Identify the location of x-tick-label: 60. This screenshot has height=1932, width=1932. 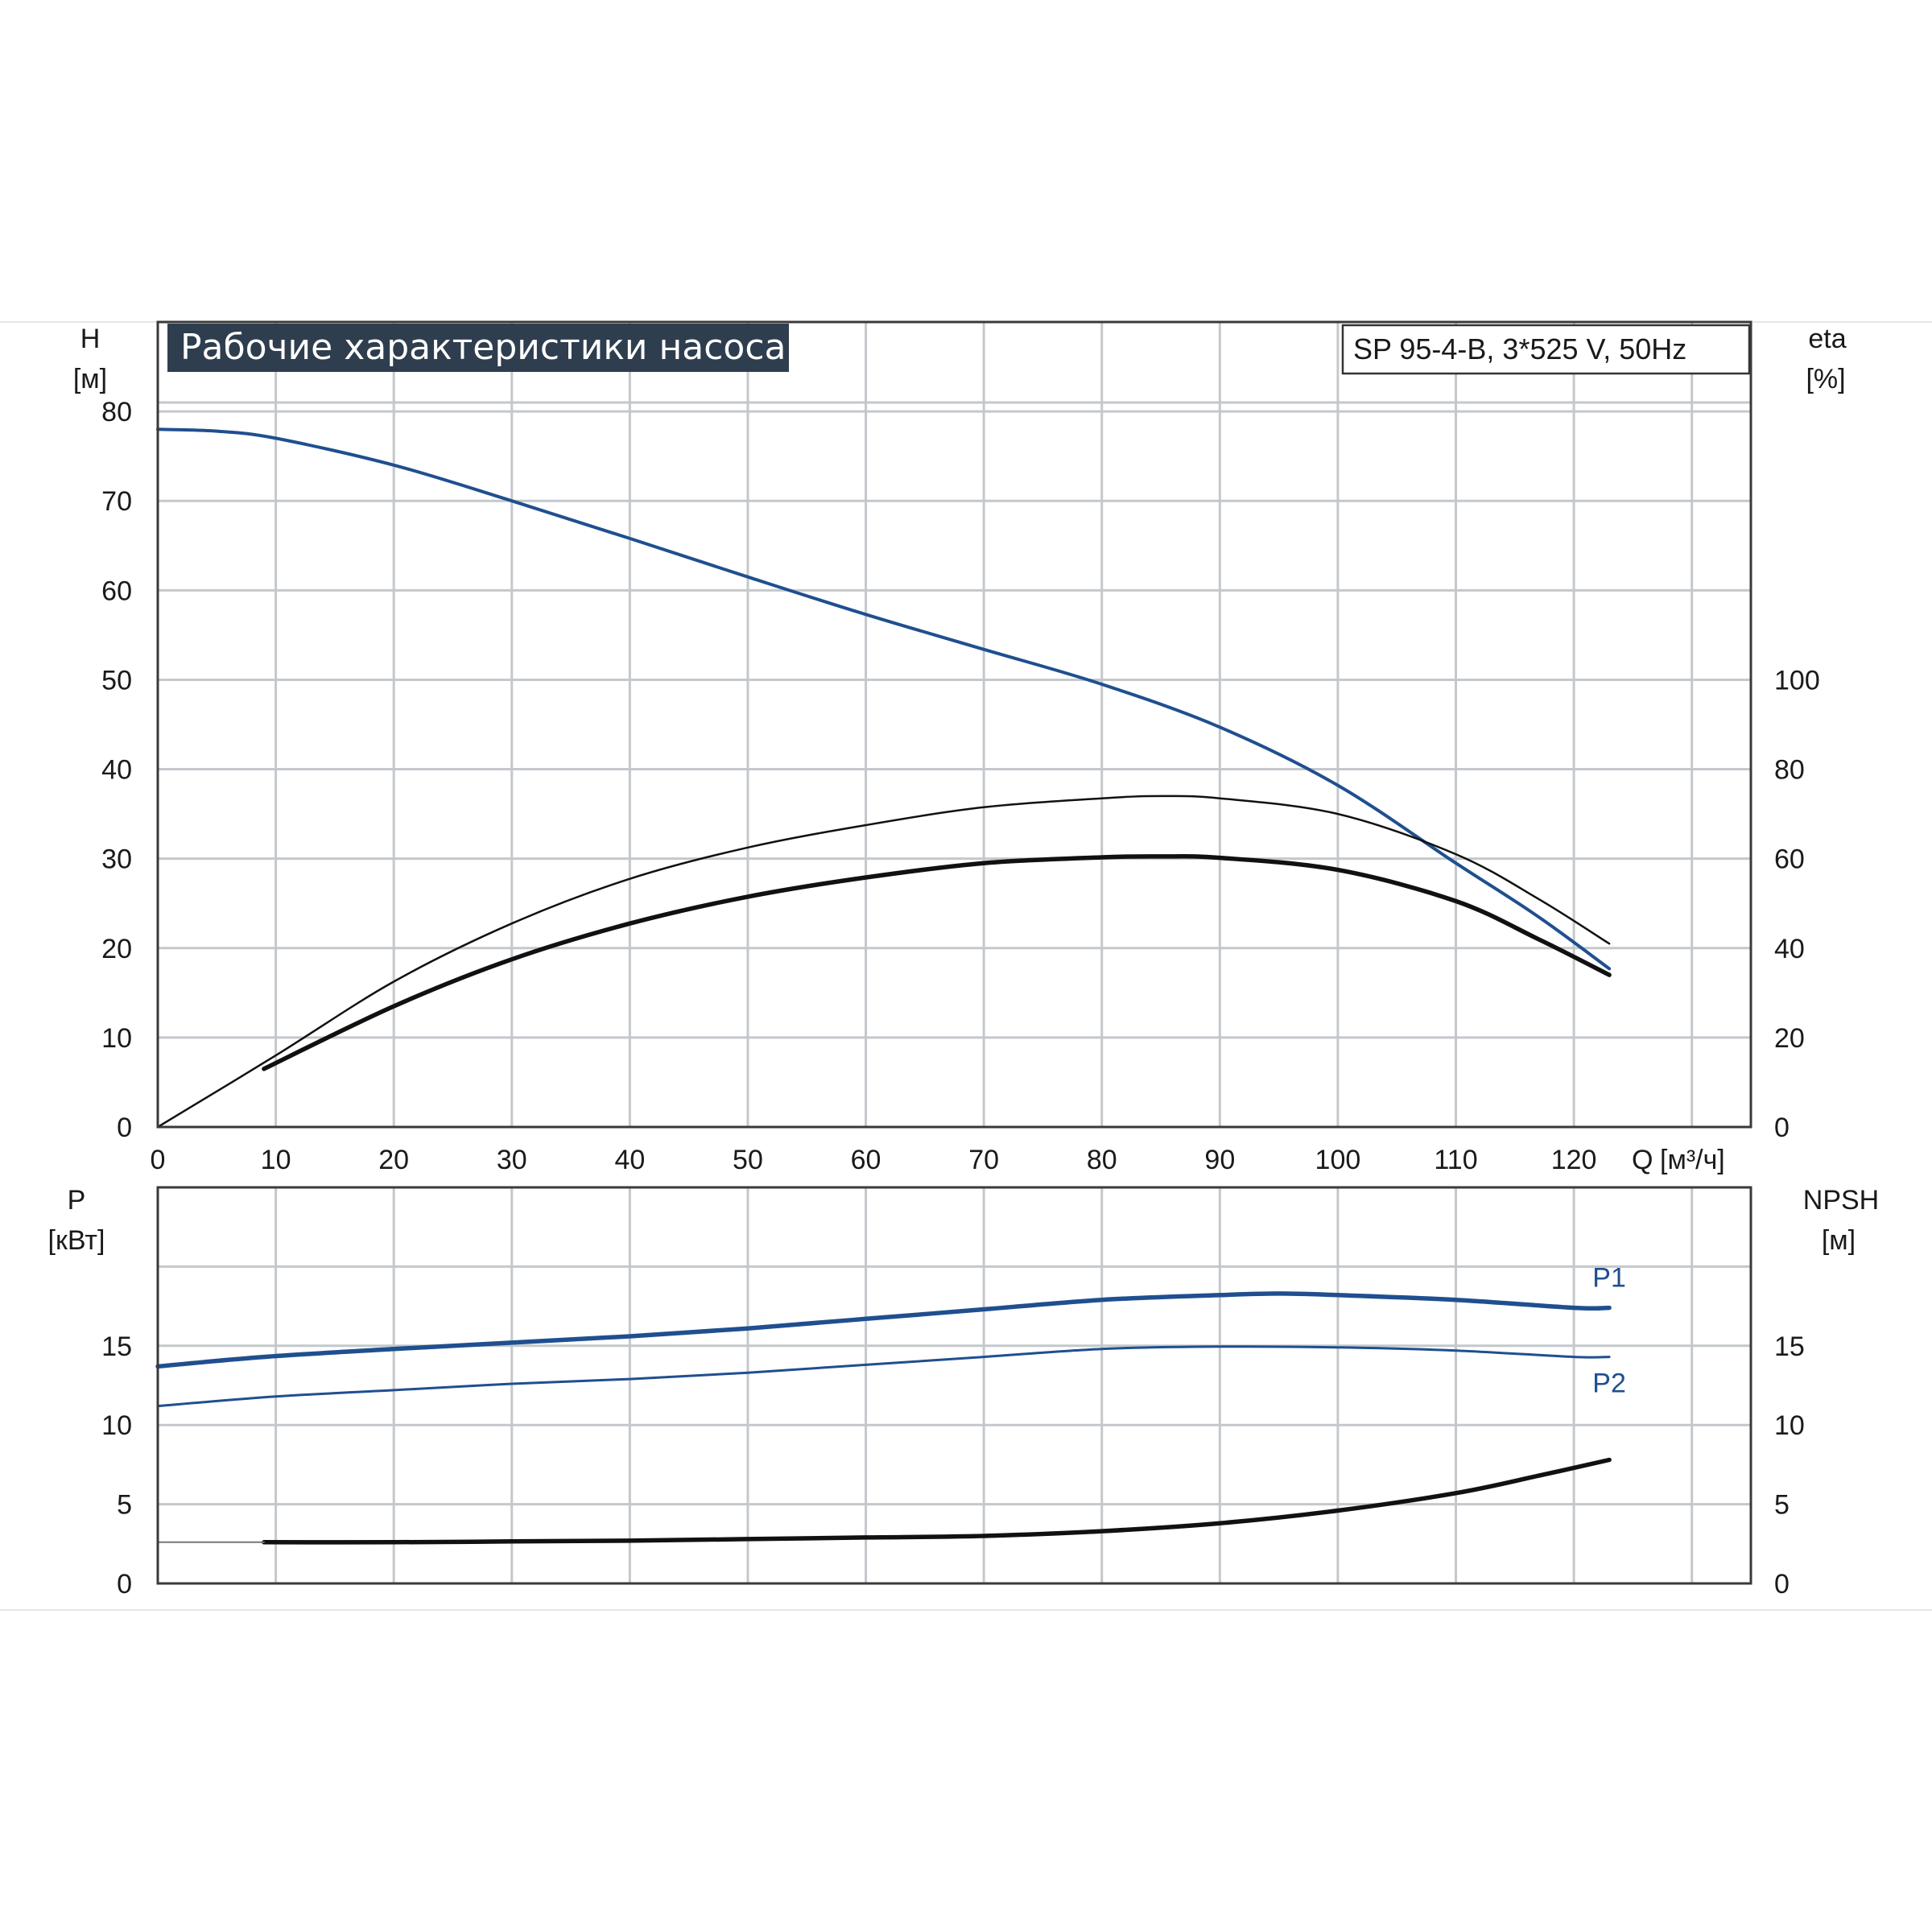
(866, 1160).